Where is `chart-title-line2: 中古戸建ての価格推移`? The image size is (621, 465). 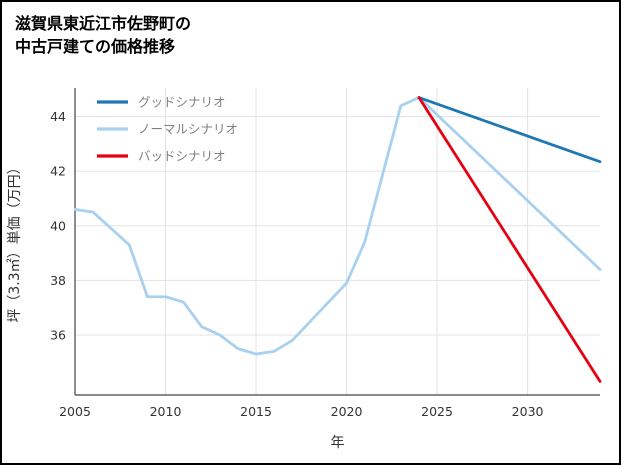
chart-title-line2: 中古戸建ての価格推移 is located at coordinates (95, 47).